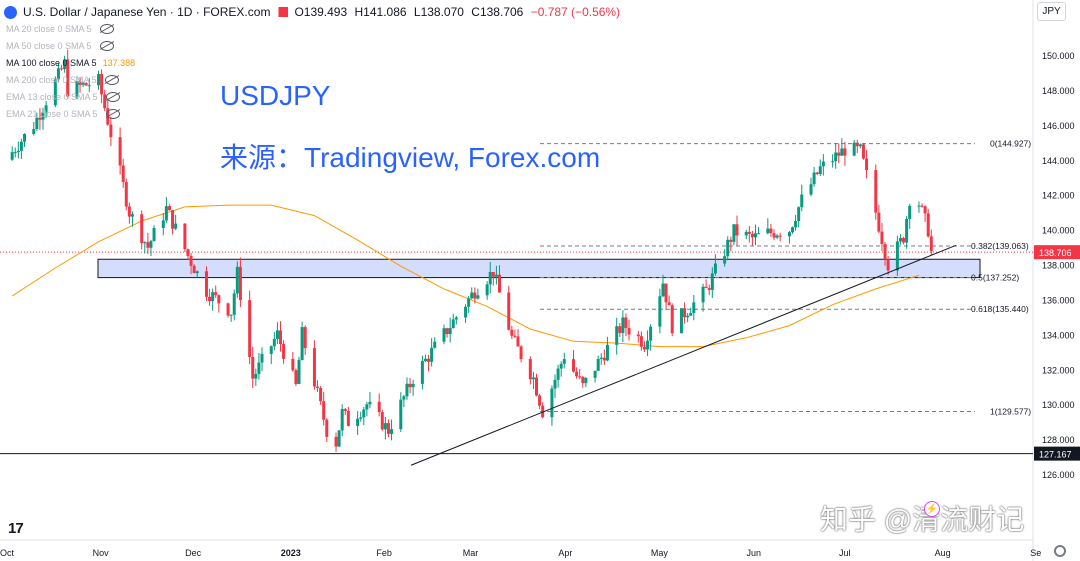 The image size is (1080, 561). I want to click on high-value: H141.086, so click(380, 12).